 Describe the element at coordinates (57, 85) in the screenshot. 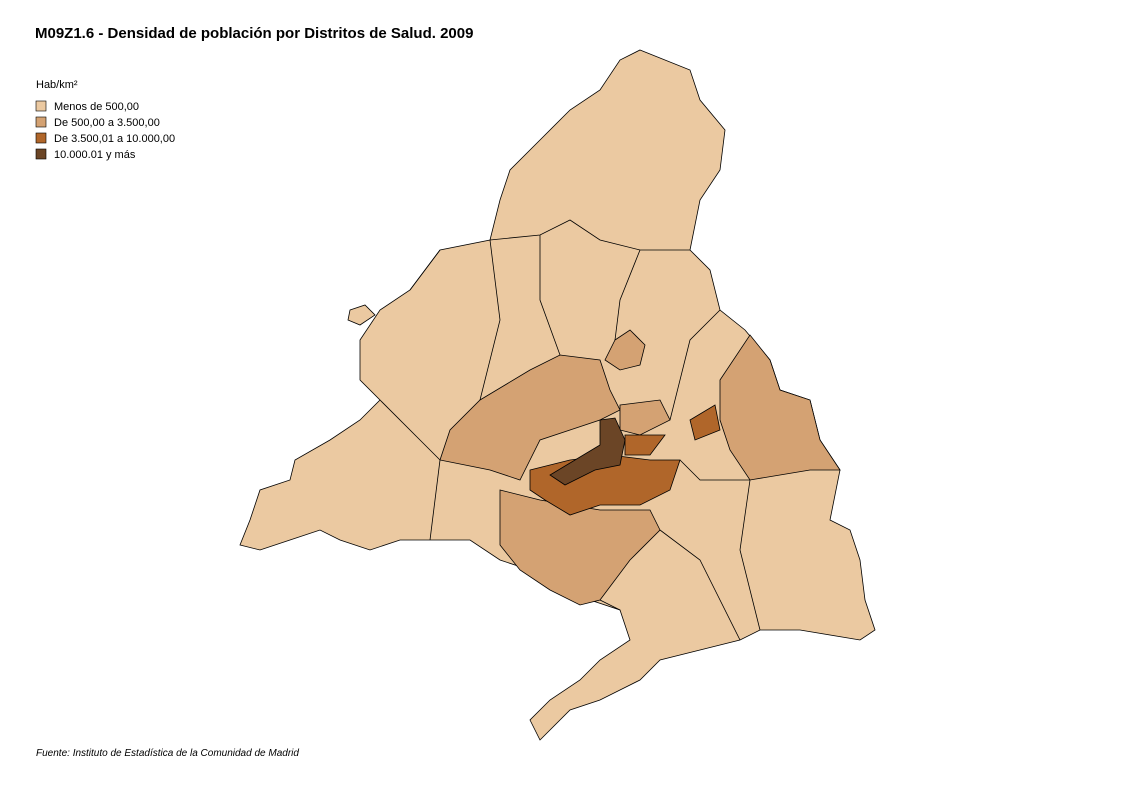

I see `legend-title: Hab/km²` at that location.